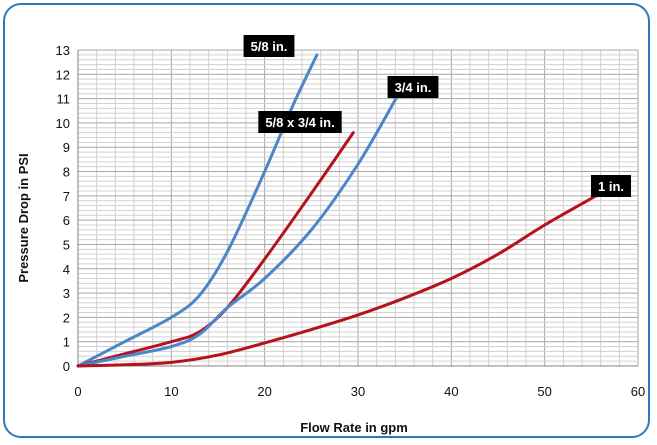  What do you see at coordinates (544, 391) in the screenshot?
I see `x-tick-label: 50` at bounding box center [544, 391].